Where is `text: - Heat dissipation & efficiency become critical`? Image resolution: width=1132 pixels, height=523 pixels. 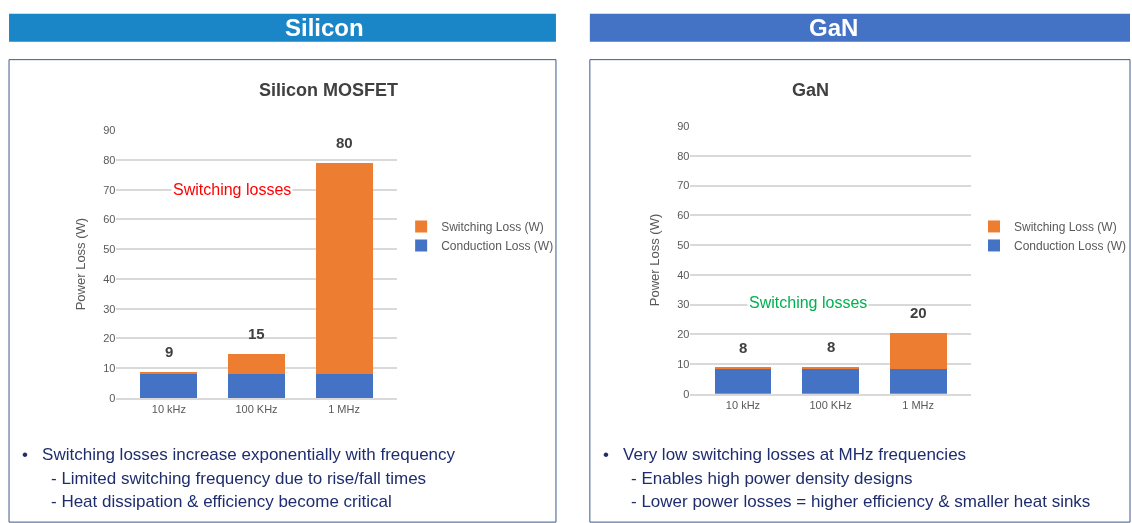 text: - Heat dissipation & efficiency become critical is located at coordinates (221, 501).